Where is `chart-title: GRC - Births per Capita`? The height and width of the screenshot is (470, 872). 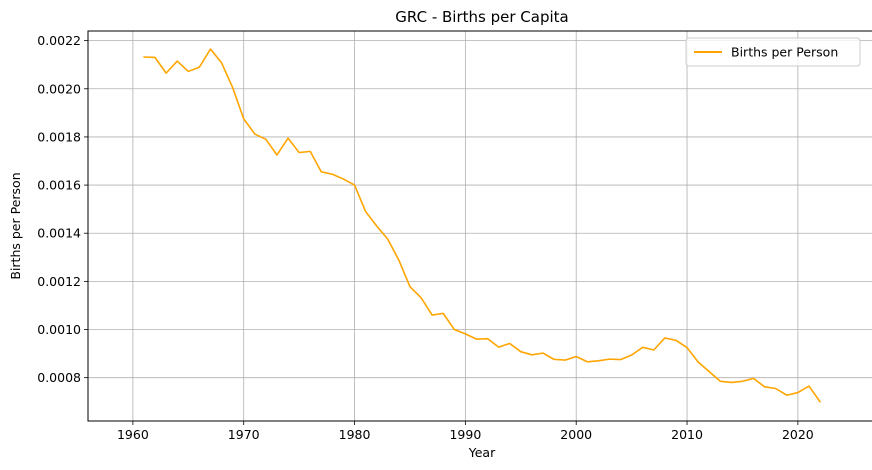 chart-title: GRC - Births per Capita is located at coordinates (481, 17).